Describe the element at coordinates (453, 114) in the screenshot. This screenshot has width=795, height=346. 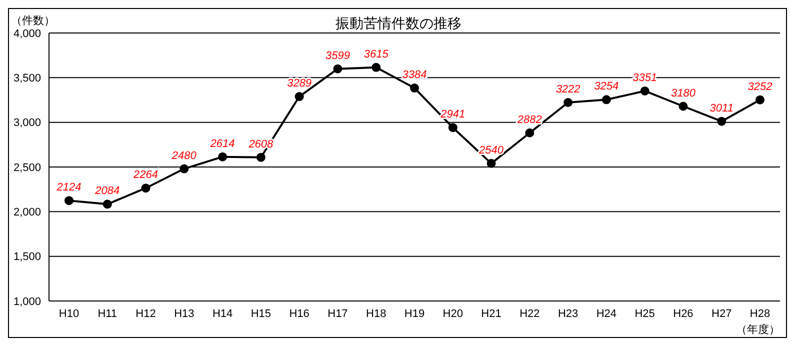
I see `data-label: 2941` at that location.